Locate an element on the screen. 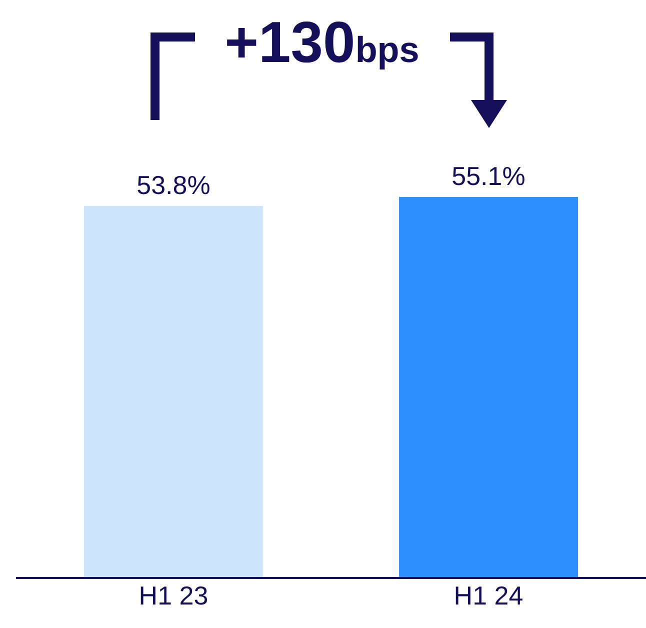  data-label: 53.8% is located at coordinates (173, 185).